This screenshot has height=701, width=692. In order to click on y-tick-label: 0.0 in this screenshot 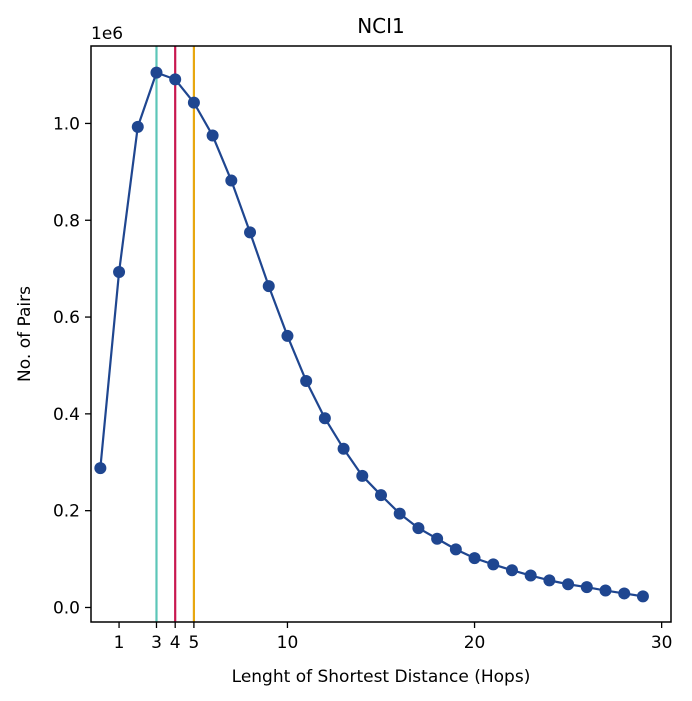, I will do `click(66, 608)`.